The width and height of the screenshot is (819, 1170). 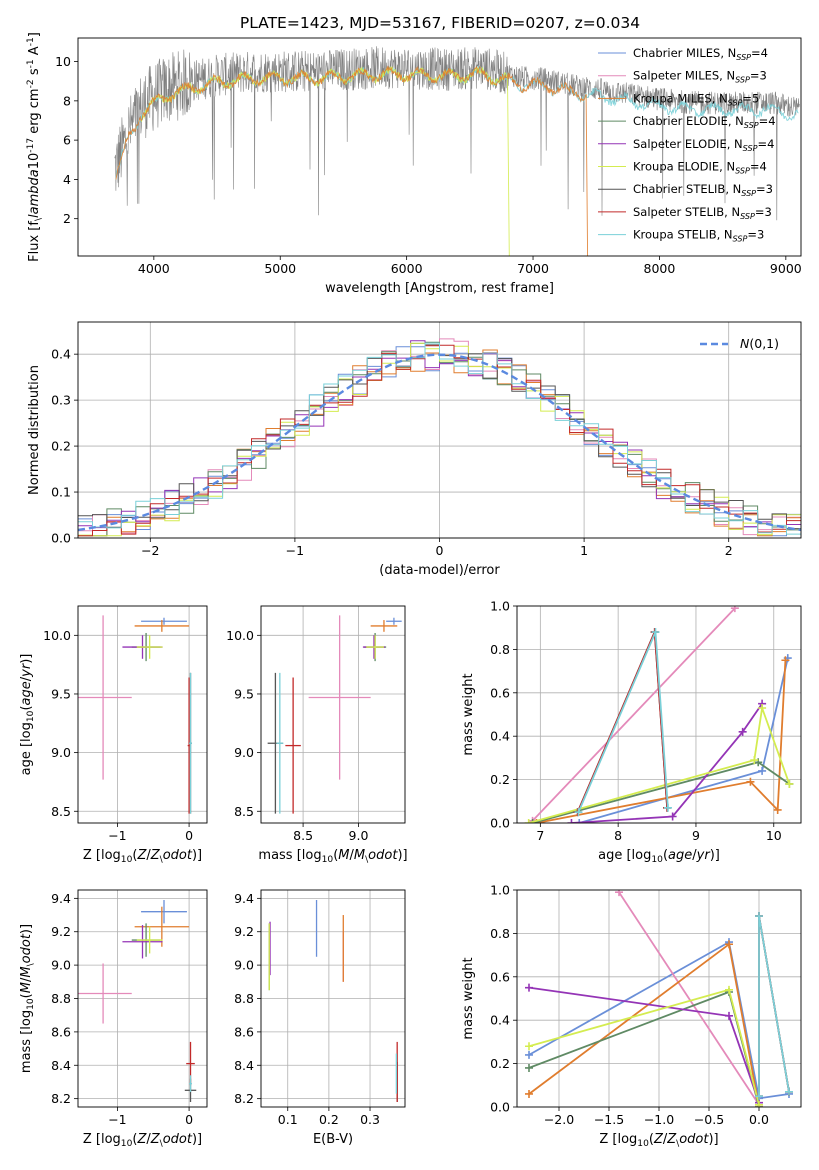 I want to click on y-tick-label: 9.4, so click(x=61, y=898).